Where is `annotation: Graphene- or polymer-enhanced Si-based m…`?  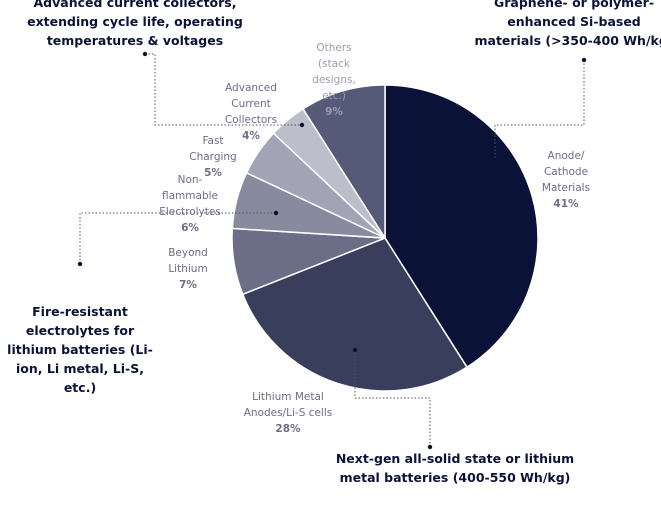
annotation: Graphene- or polymer-enhanced Si-based m… is located at coordinates (567, 24).